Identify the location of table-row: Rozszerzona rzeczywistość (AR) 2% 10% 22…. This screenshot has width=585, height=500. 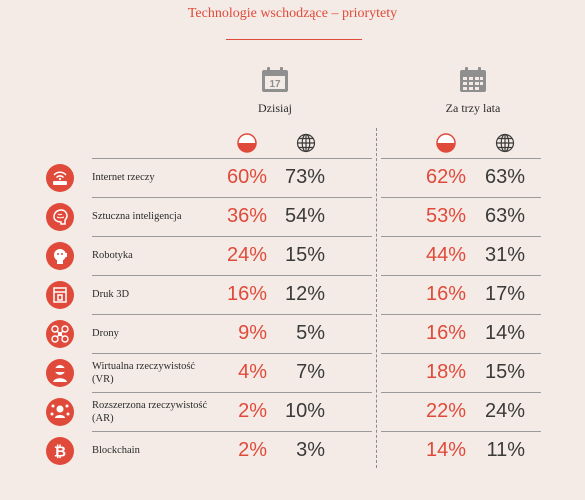
(292, 411).